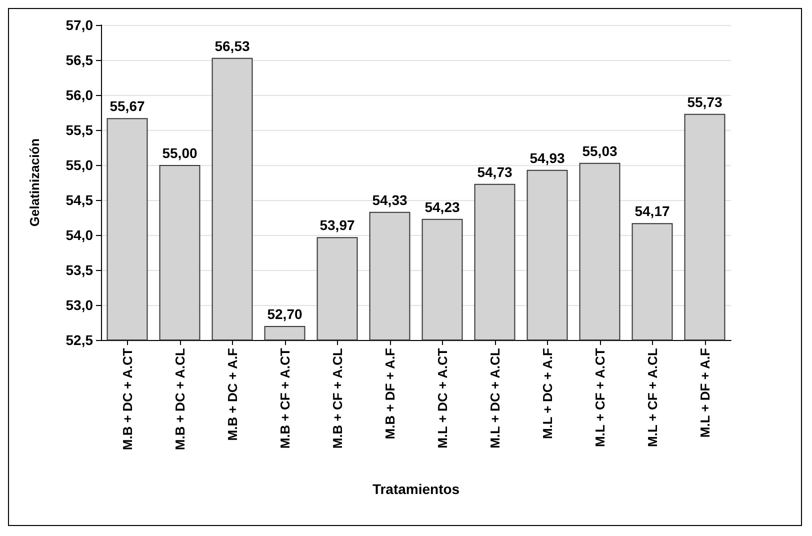 This screenshot has height=536, width=812. Describe the element at coordinates (337, 398) in the screenshot. I see `x-tick-label: M.B + CF + A.CL` at that location.